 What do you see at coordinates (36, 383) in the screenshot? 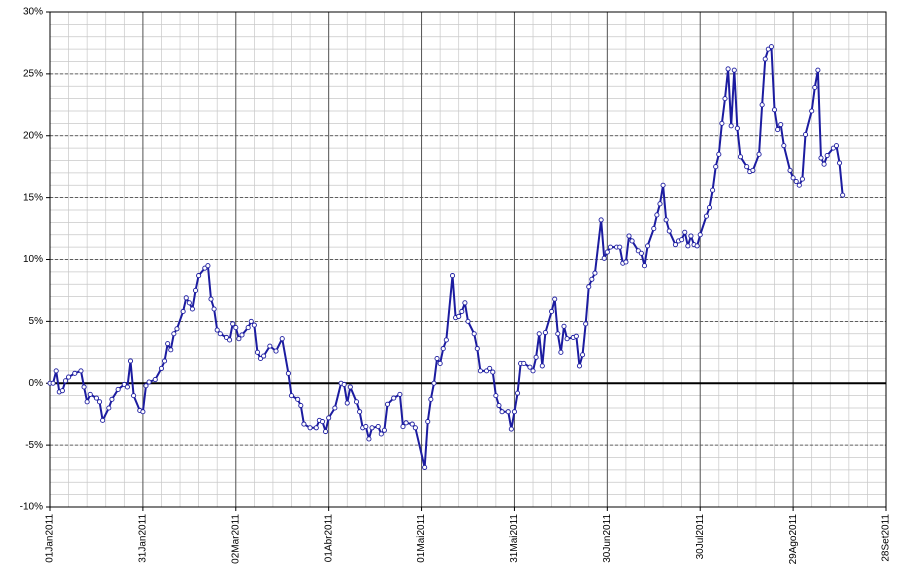
I see `y-tick-label: 0%` at bounding box center [36, 383].